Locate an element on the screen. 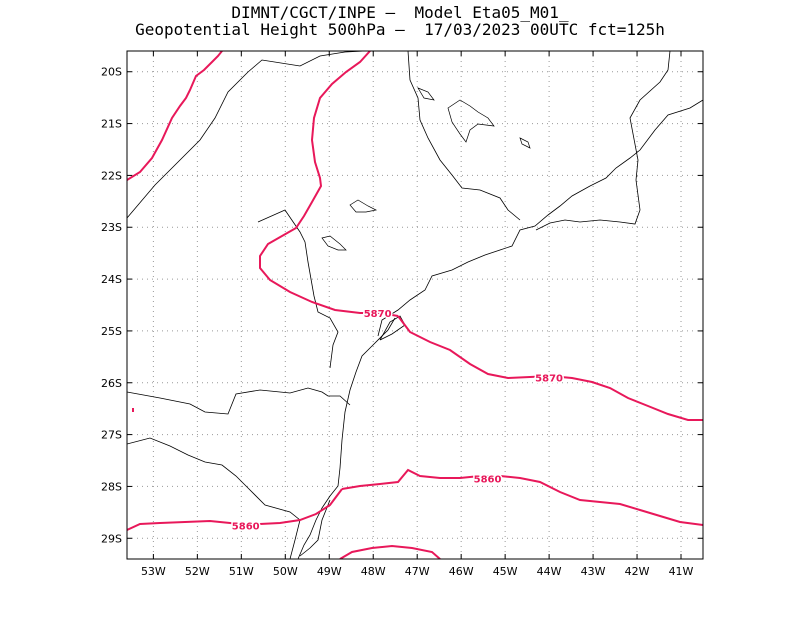 Image resolution: width=800 pixels, height=618 pixels. state-border-northeast is located at coordinates (464, 136).